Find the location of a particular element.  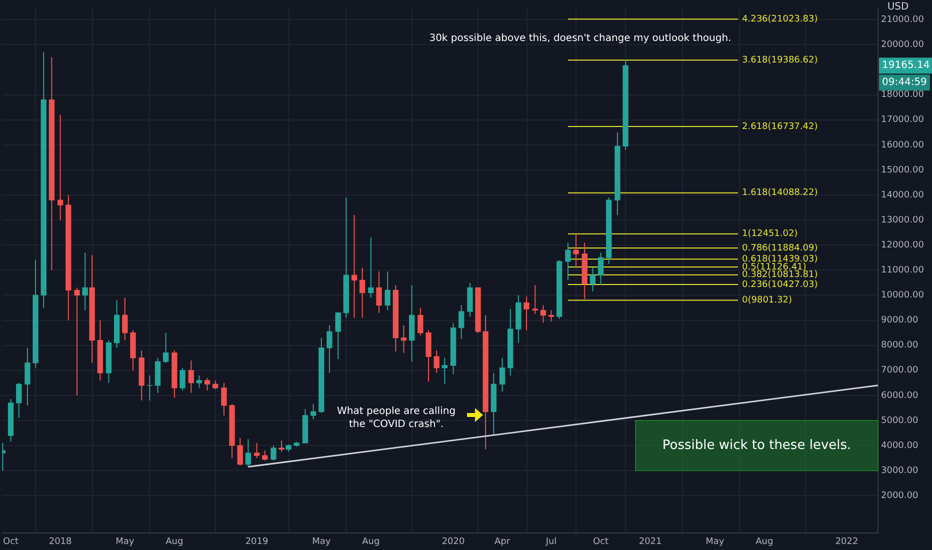

y-tick-label: 8000.00 is located at coordinates (899, 345).